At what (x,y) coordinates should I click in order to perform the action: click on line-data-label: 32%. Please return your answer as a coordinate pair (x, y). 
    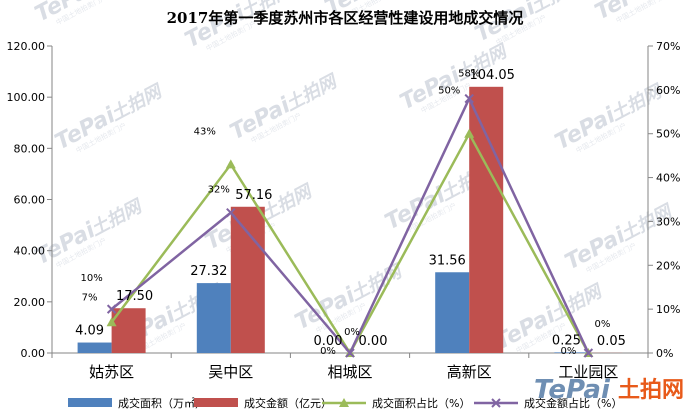
    Looking at the image, I should click on (219, 190).